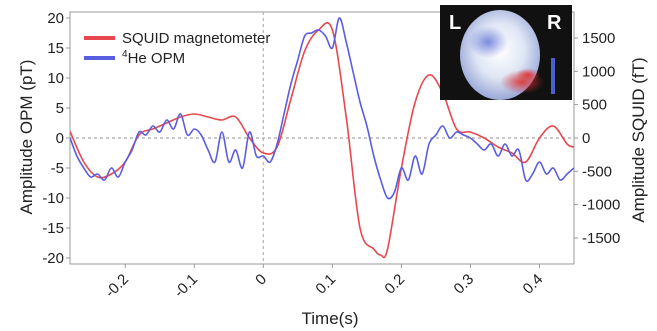 The width and height of the screenshot is (657, 331). What do you see at coordinates (455, 23) in the screenshot?
I see `inset-label-left: L` at bounding box center [455, 23].